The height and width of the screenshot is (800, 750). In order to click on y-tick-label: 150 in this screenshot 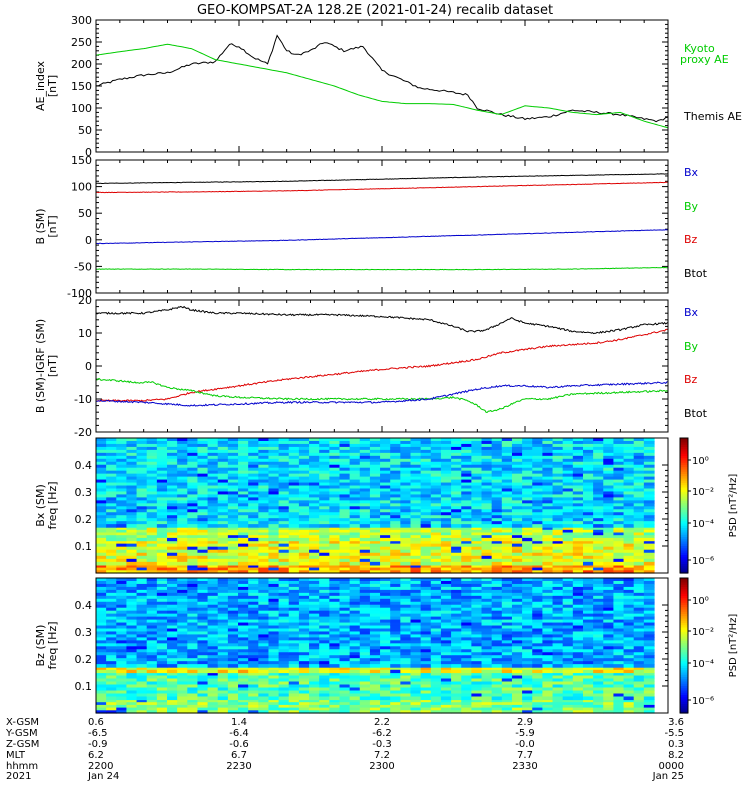, I will do `click(81, 86)`.